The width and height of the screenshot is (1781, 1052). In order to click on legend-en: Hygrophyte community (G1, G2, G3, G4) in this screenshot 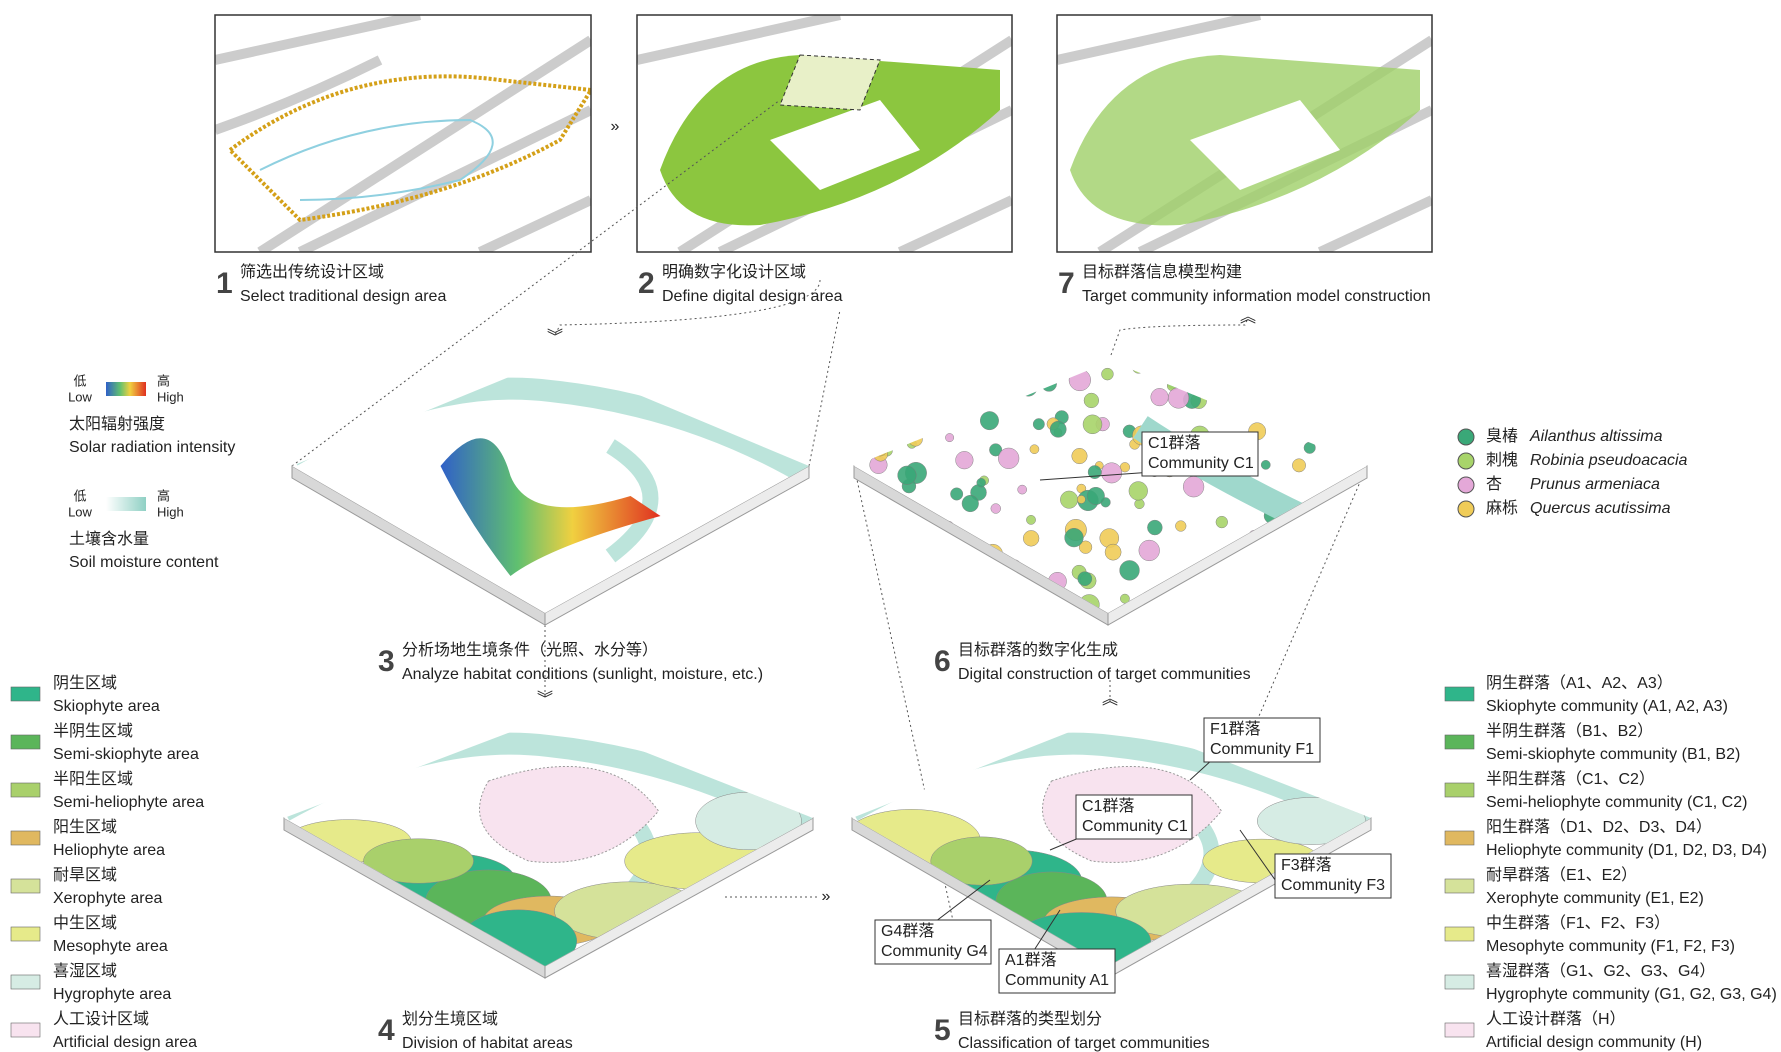, I will do `click(1631, 994)`.